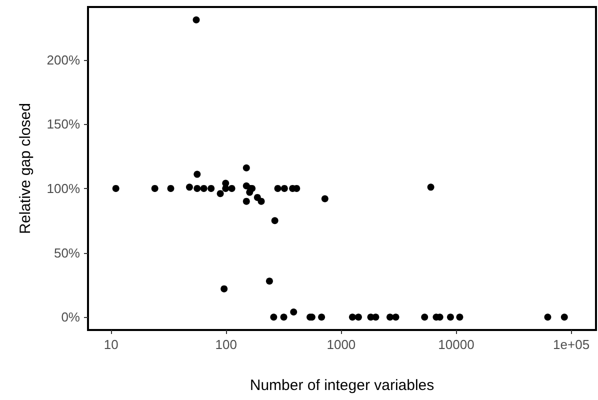  I want to click on y-tick-label: 0%, so click(70, 317).